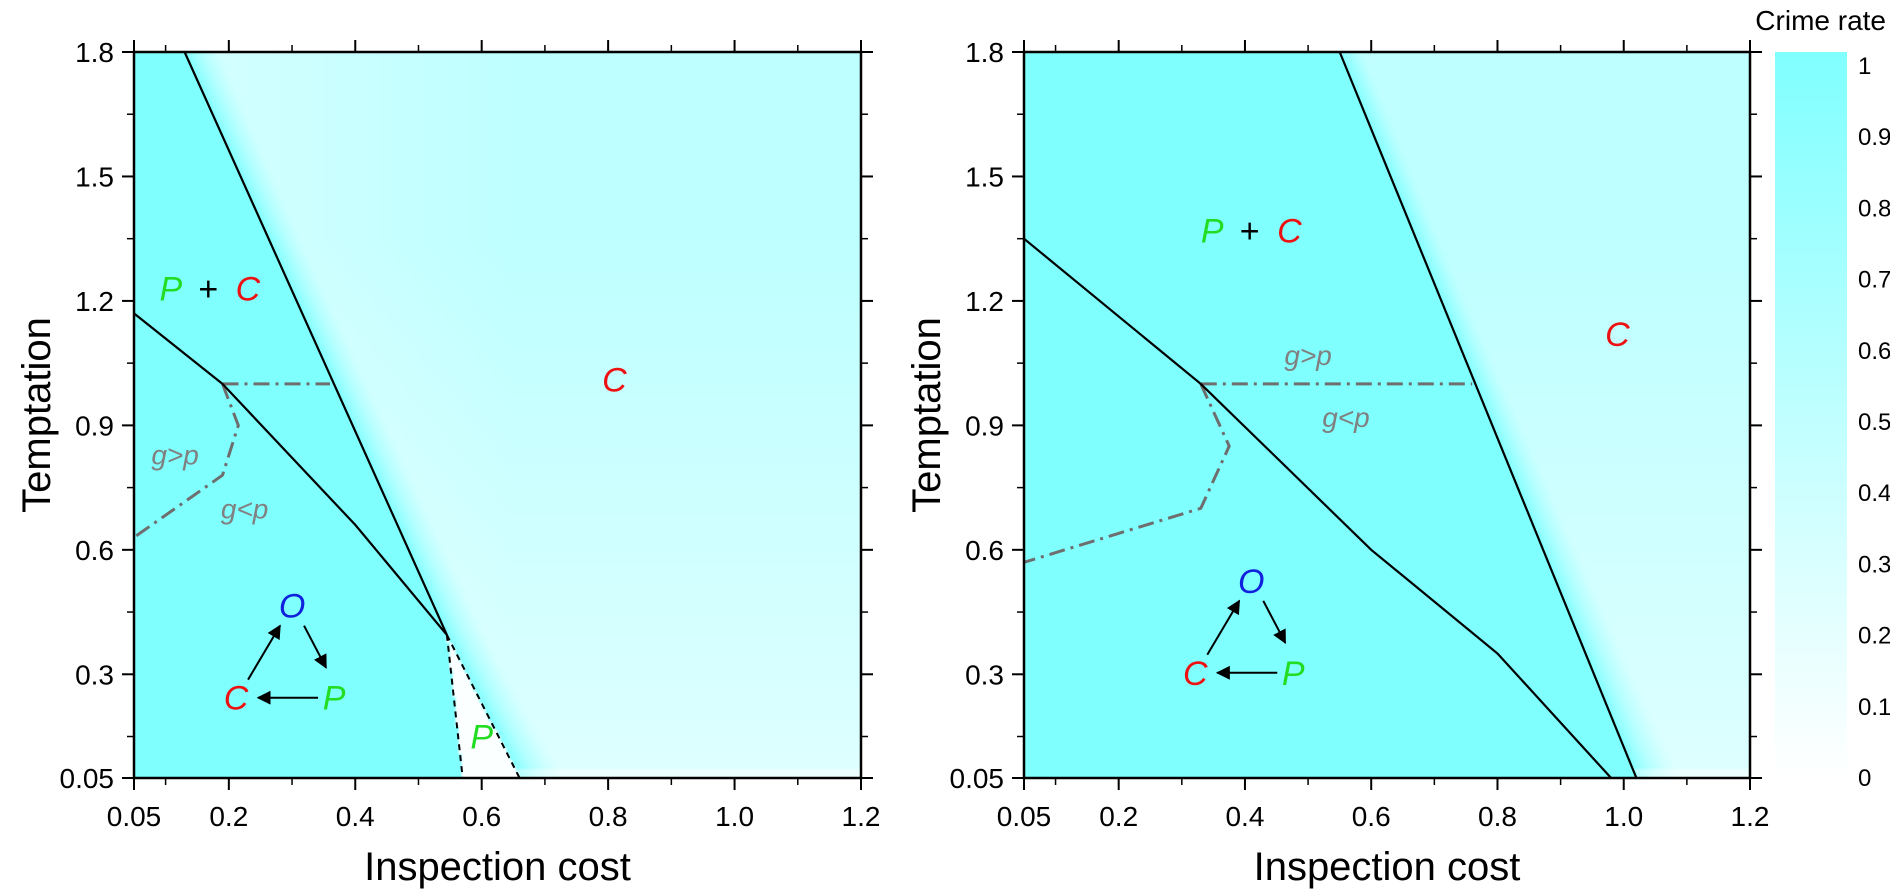 The width and height of the screenshot is (1890, 896). What do you see at coordinates (228, 816) in the screenshot?
I see `left-x-tick-label: 0.2` at bounding box center [228, 816].